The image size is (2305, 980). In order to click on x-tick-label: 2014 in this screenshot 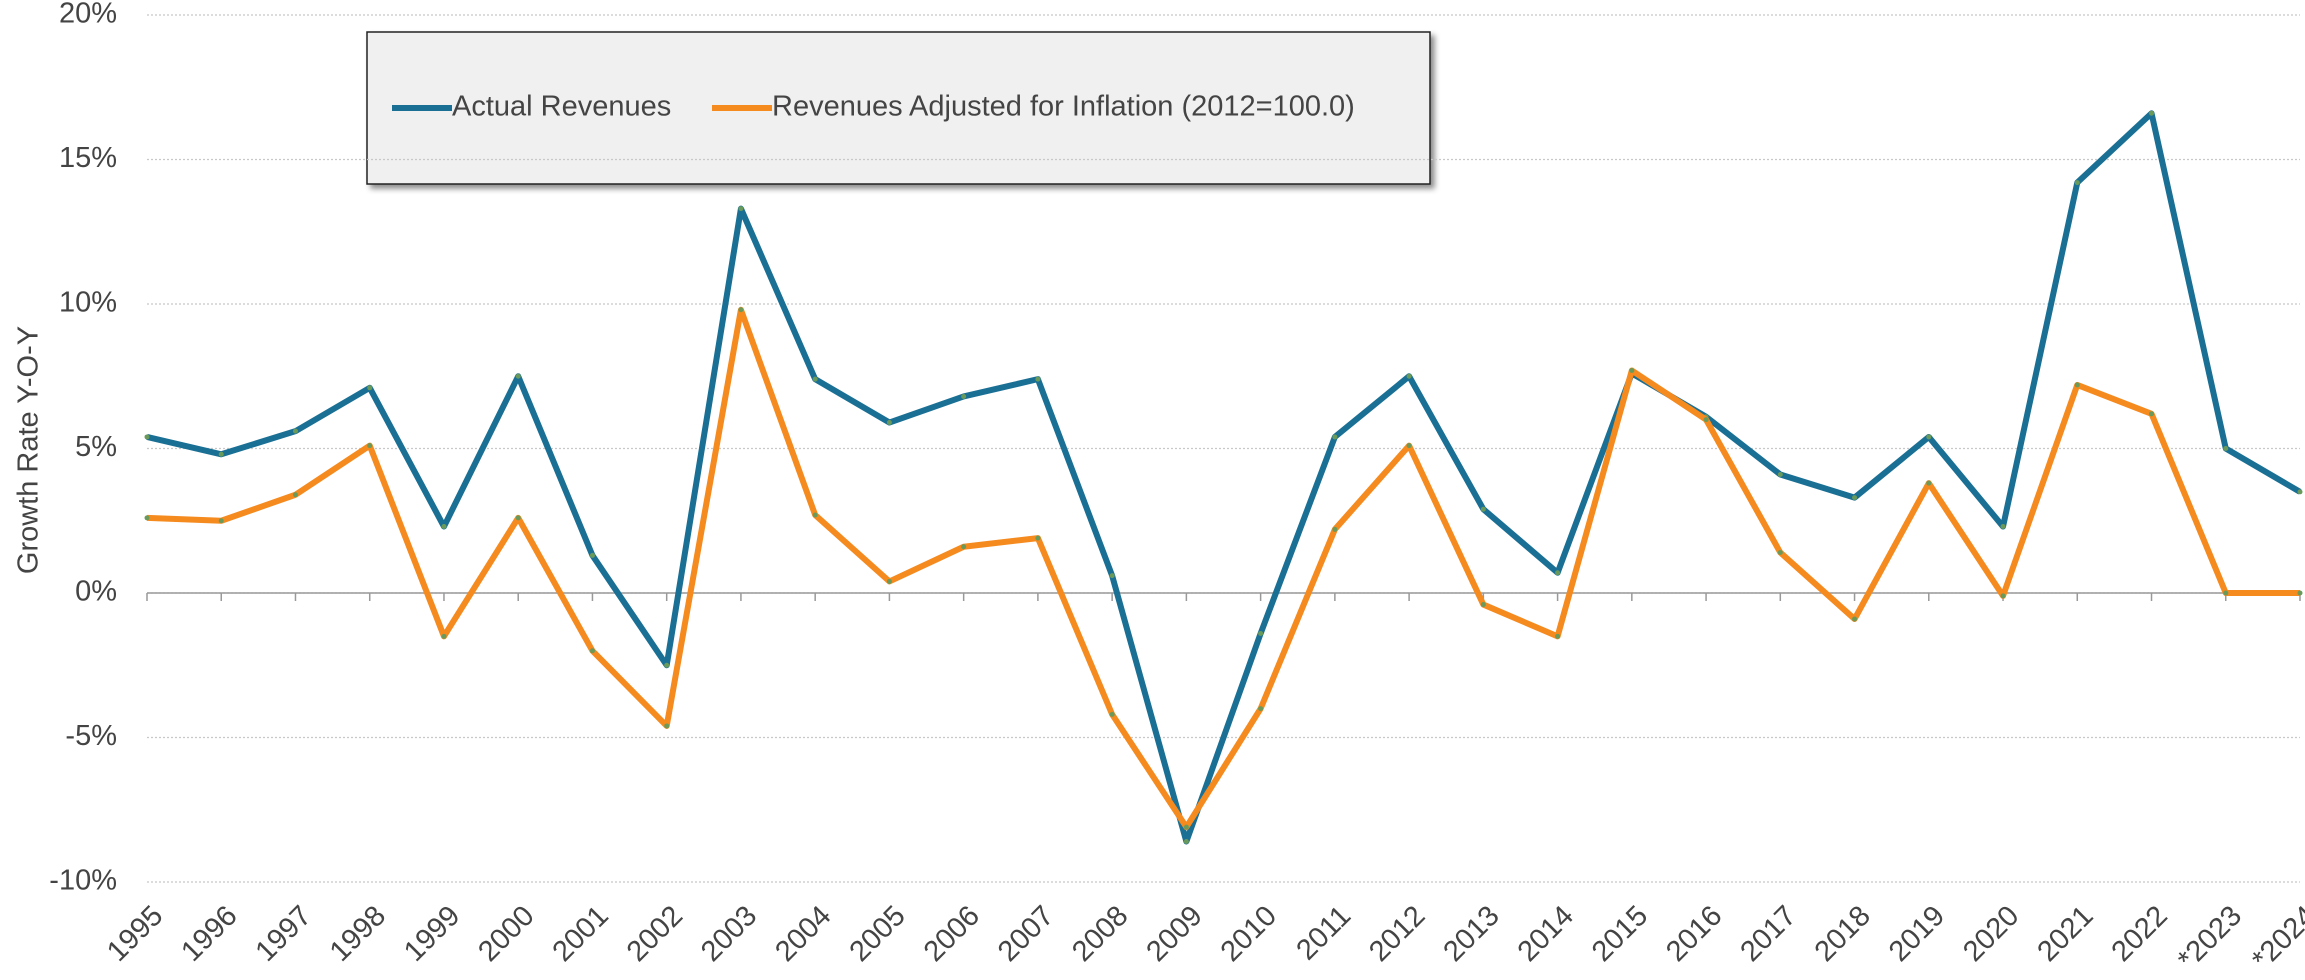, I will do `click(1546, 934)`.